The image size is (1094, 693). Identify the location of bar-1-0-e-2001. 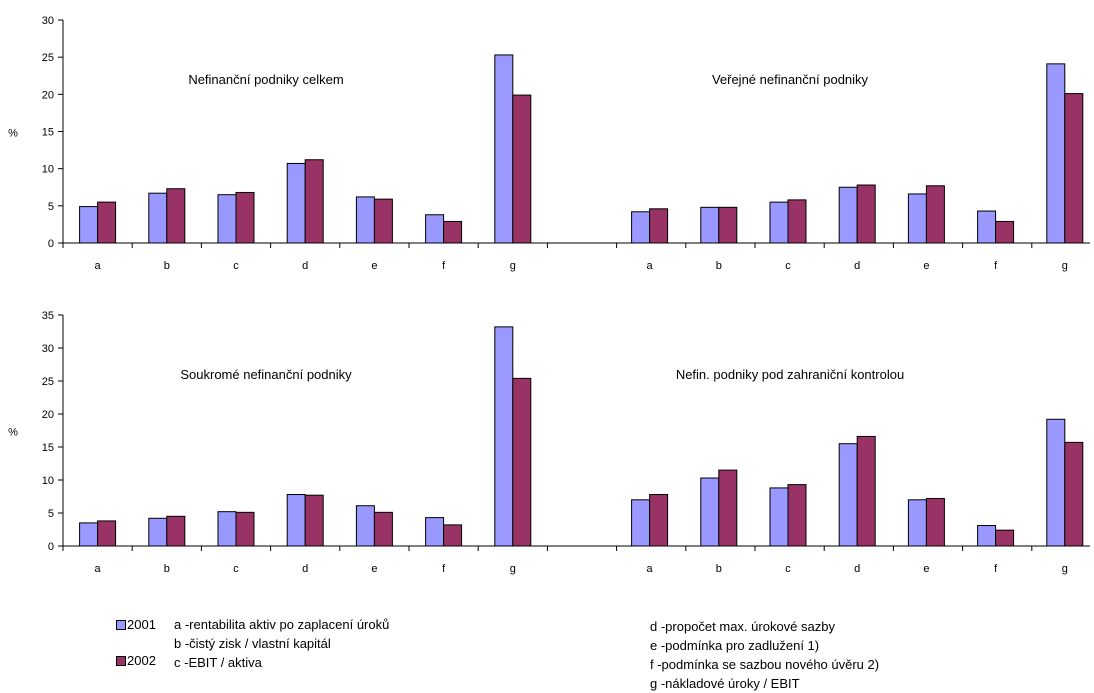
(365, 526).